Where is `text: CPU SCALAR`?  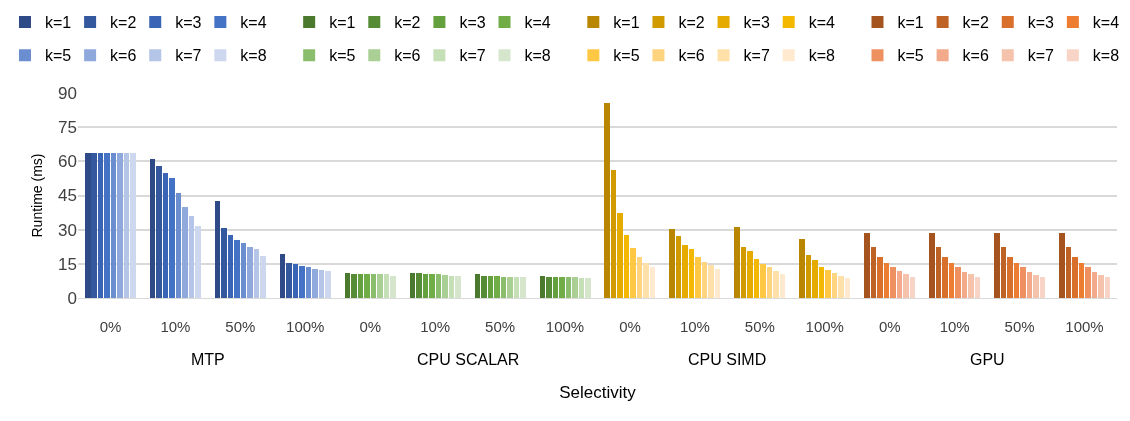 text: CPU SCALAR is located at coordinates (468, 359).